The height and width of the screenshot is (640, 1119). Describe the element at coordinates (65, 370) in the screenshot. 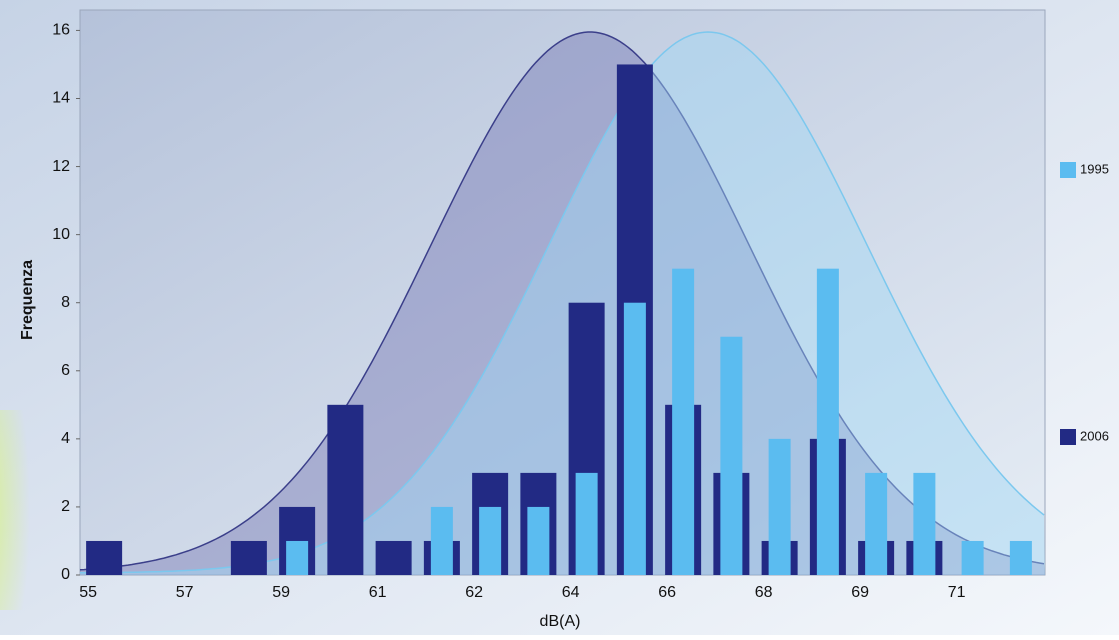

I see `y-tick-label: 6` at that location.